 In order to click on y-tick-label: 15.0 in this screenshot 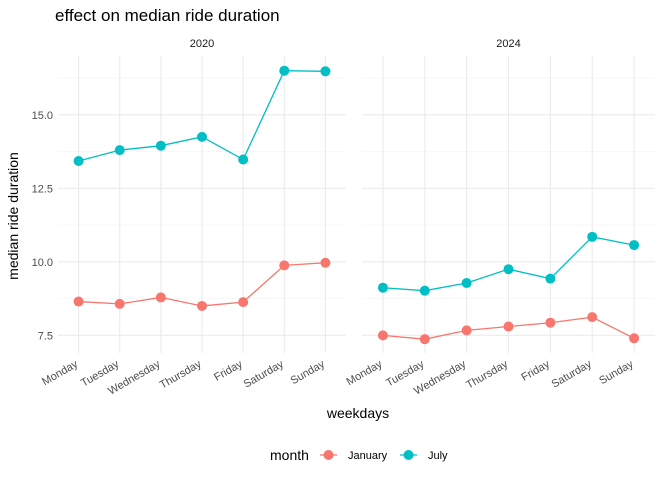, I will do `click(42, 116)`.